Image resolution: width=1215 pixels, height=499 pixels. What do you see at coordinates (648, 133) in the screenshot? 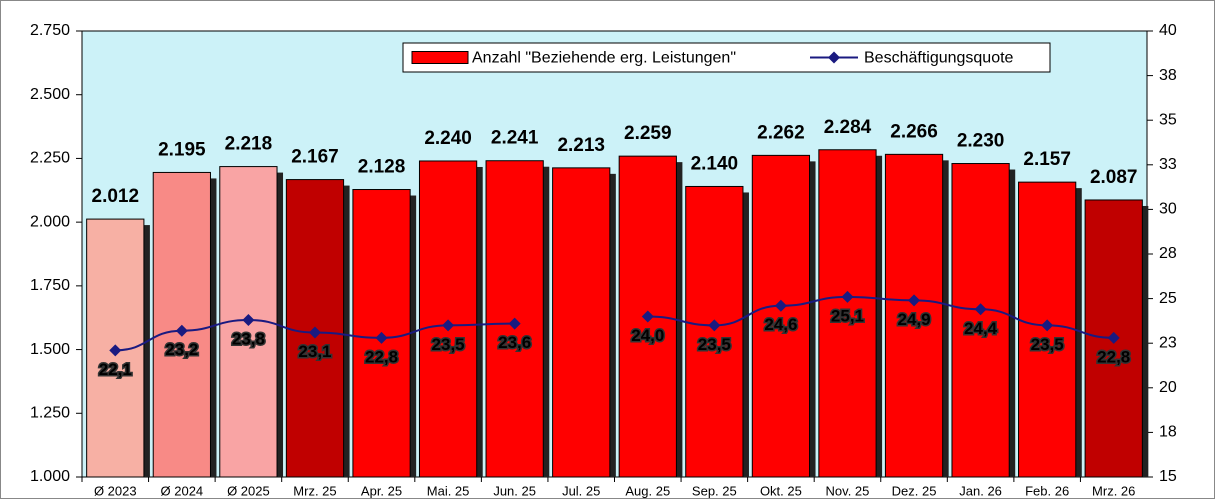
I see `bar-value-label: 2.259` at bounding box center [648, 133].